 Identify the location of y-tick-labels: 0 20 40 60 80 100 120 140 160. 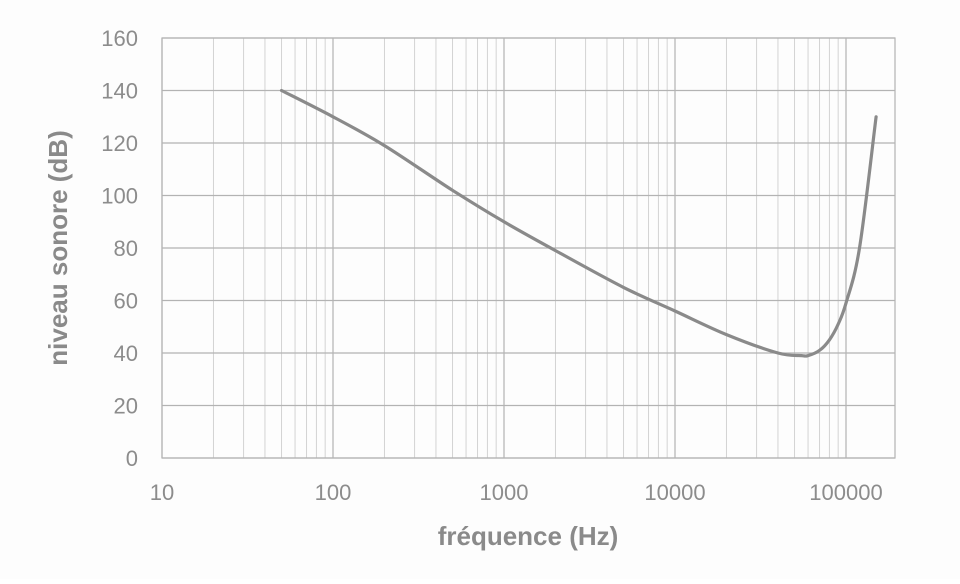
(119, 248).